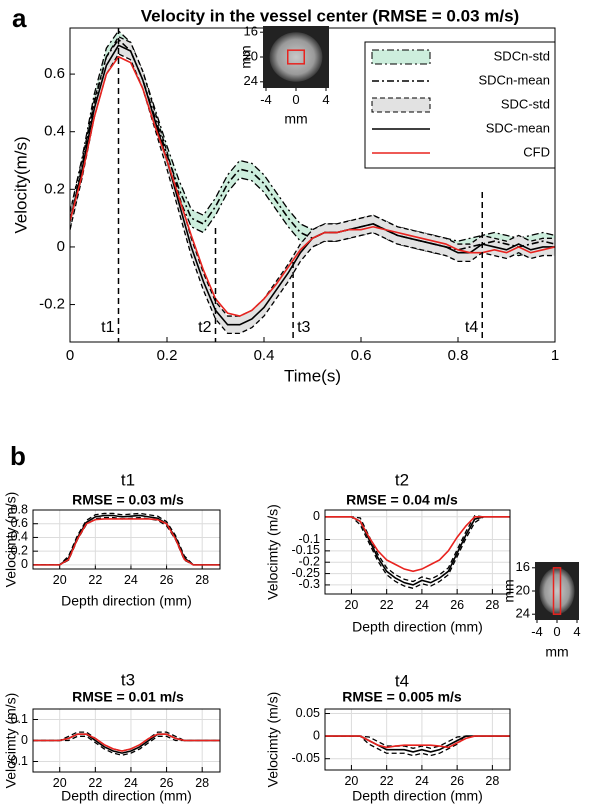 This screenshot has height=805, width=598. Describe the element at coordinates (306, 573) in the screenshot. I see `y-tick-label: -0.25` at that location.